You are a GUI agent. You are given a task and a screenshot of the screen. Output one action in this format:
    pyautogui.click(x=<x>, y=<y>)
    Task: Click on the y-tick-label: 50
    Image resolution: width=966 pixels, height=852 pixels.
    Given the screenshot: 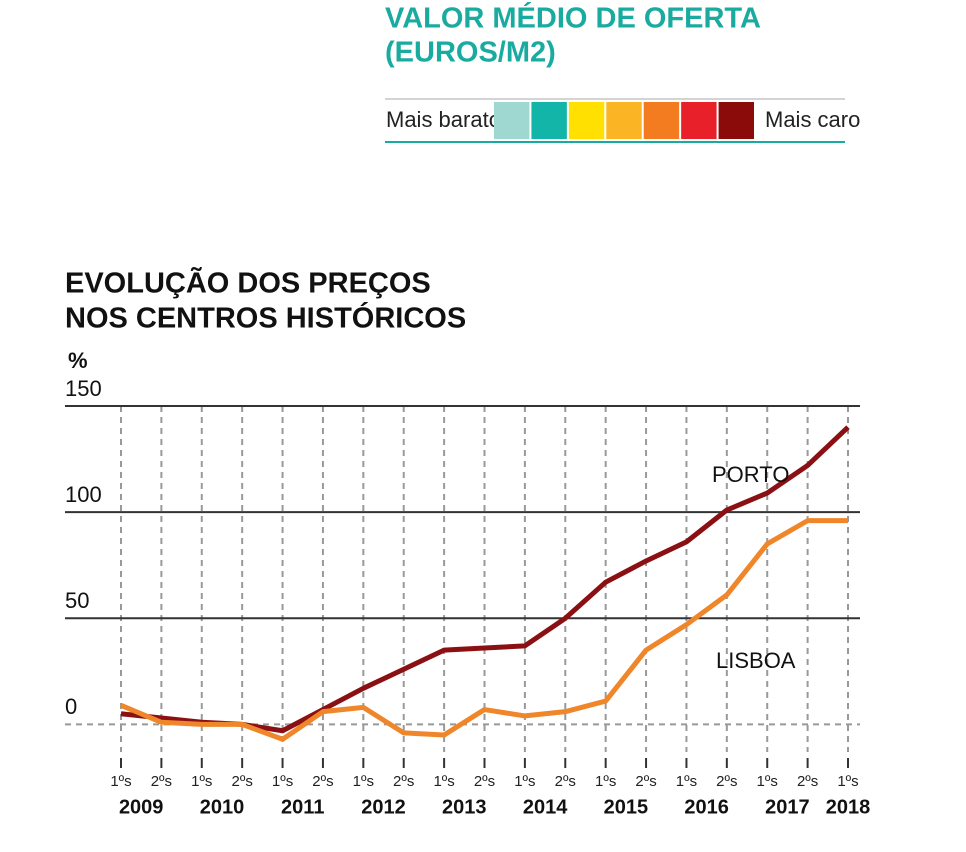 What is the action you would take?
    pyautogui.click(x=77, y=600)
    